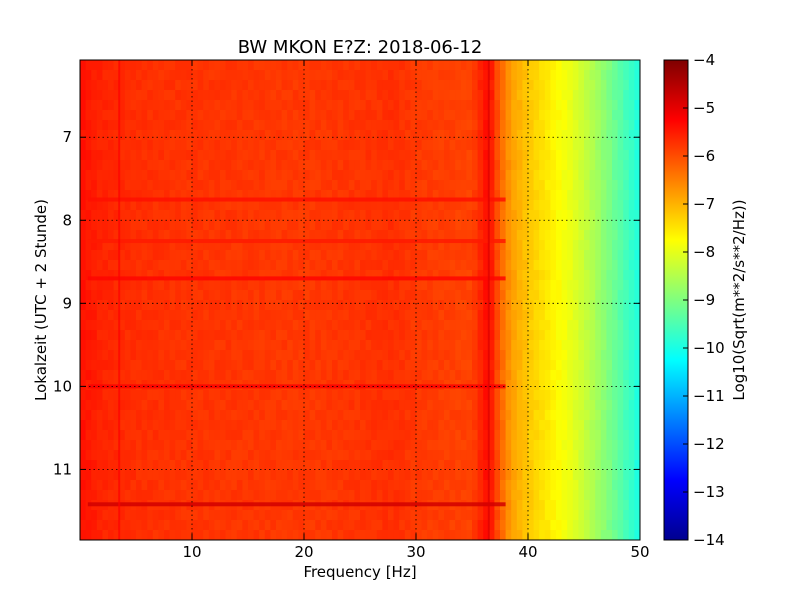  What do you see at coordinates (704, 252) in the screenshot?
I see `colorbar-tick-label: −8` at bounding box center [704, 252].